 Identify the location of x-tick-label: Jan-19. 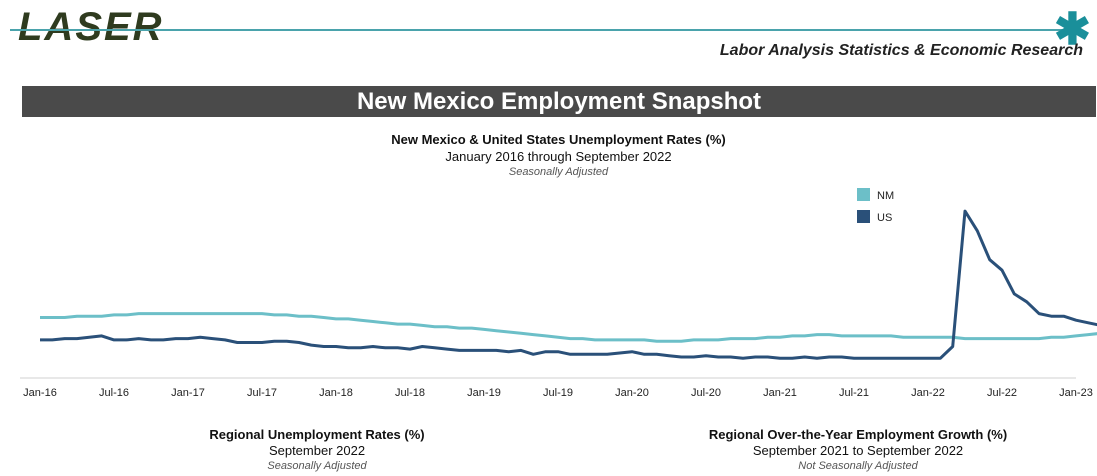
(484, 393).